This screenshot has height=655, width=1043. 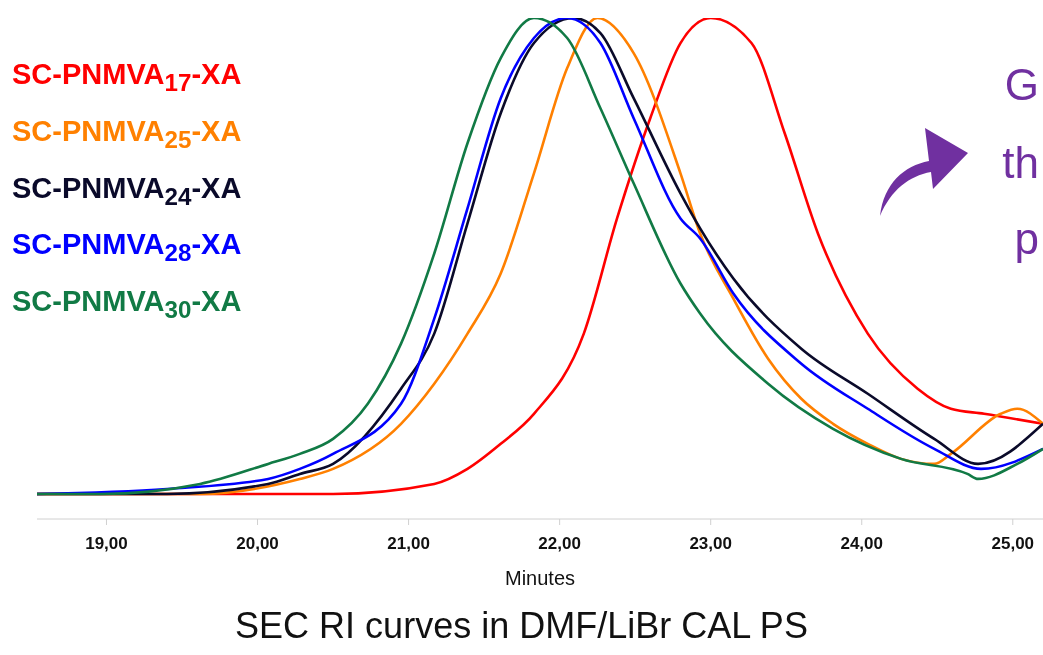 What do you see at coordinates (127, 77) in the screenshot?
I see `text: SC-PNMVA$_{17}$-XA` at bounding box center [127, 77].